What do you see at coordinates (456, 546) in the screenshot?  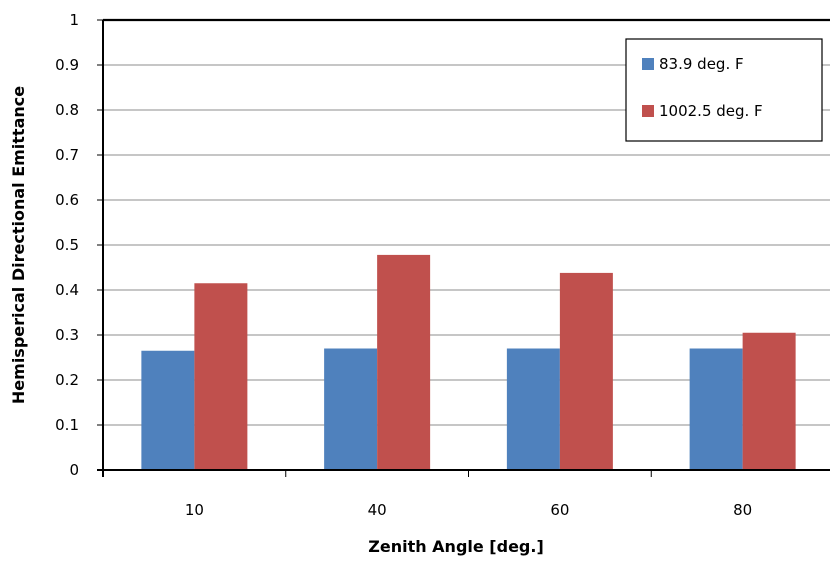 I see `x-axis-title: Zenith Angle [deg.]` at bounding box center [456, 546].